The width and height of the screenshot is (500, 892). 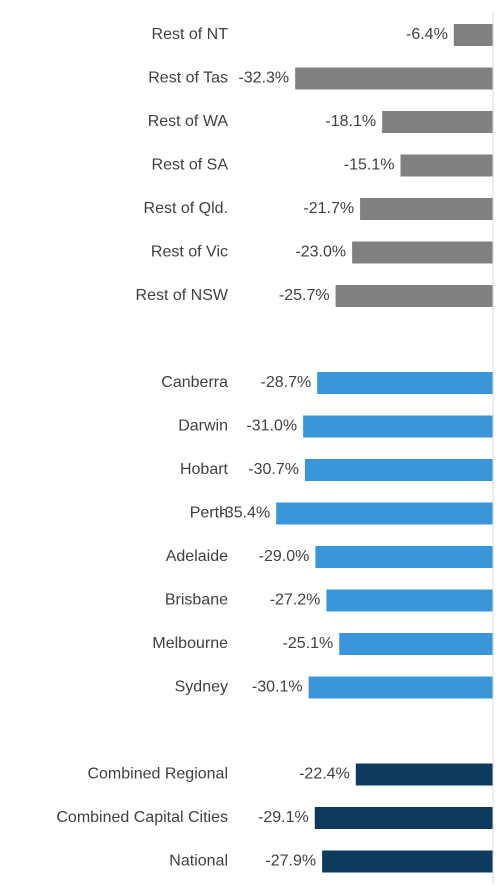 What do you see at coordinates (188, 78) in the screenshot?
I see `category-label: Rest of Tas` at bounding box center [188, 78].